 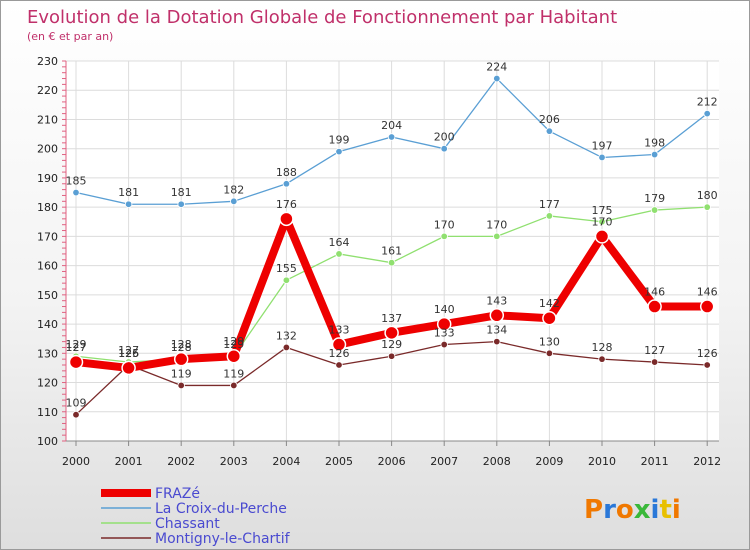 I want to click on y-tick-label: 110, so click(x=47, y=412).